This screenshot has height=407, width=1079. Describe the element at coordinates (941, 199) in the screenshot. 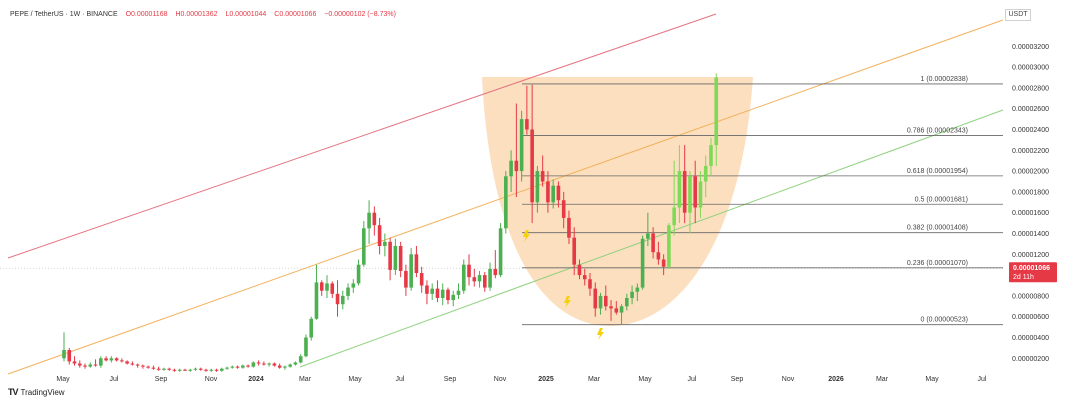

I see `fib-level-label: 0.5 (0.00001681)` at that location.